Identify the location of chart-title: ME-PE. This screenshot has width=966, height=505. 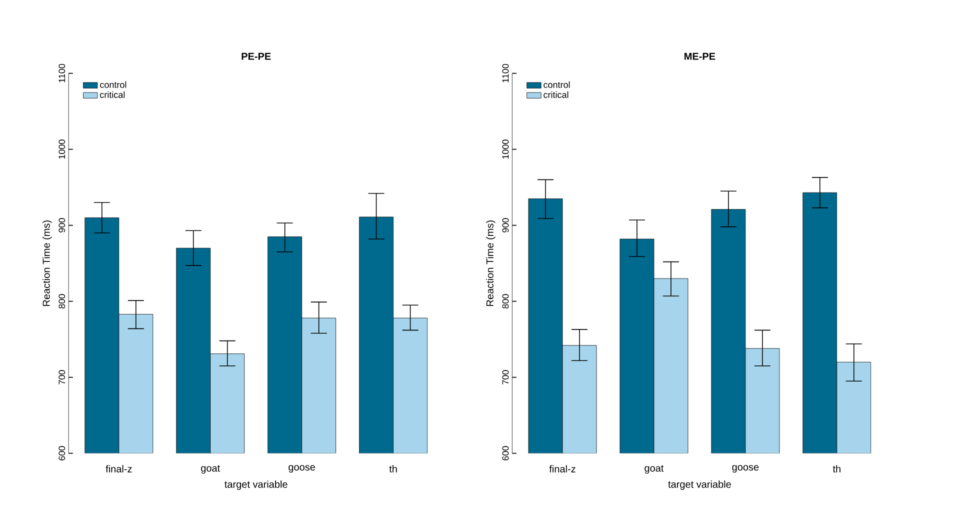
(700, 56).